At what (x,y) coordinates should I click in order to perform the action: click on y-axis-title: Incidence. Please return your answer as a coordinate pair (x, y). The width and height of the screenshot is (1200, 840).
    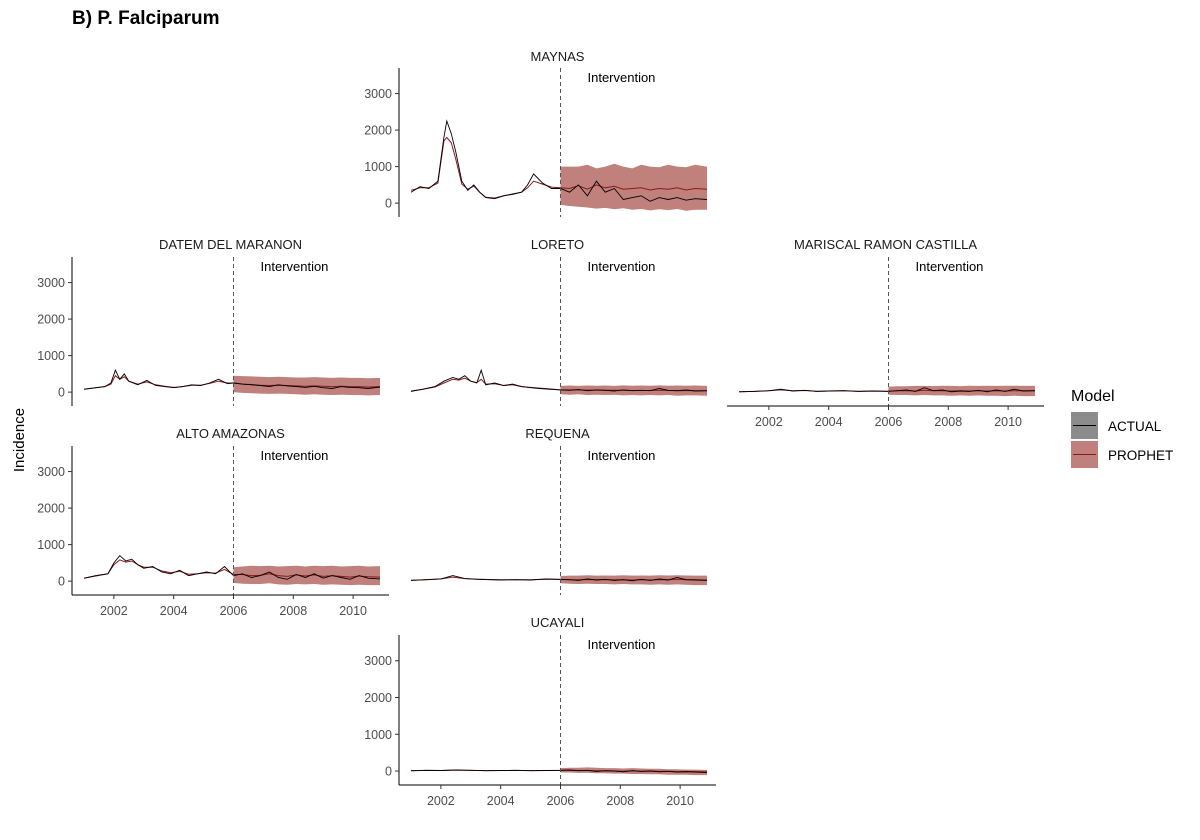
    Looking at the image, I should click on (19, 440).